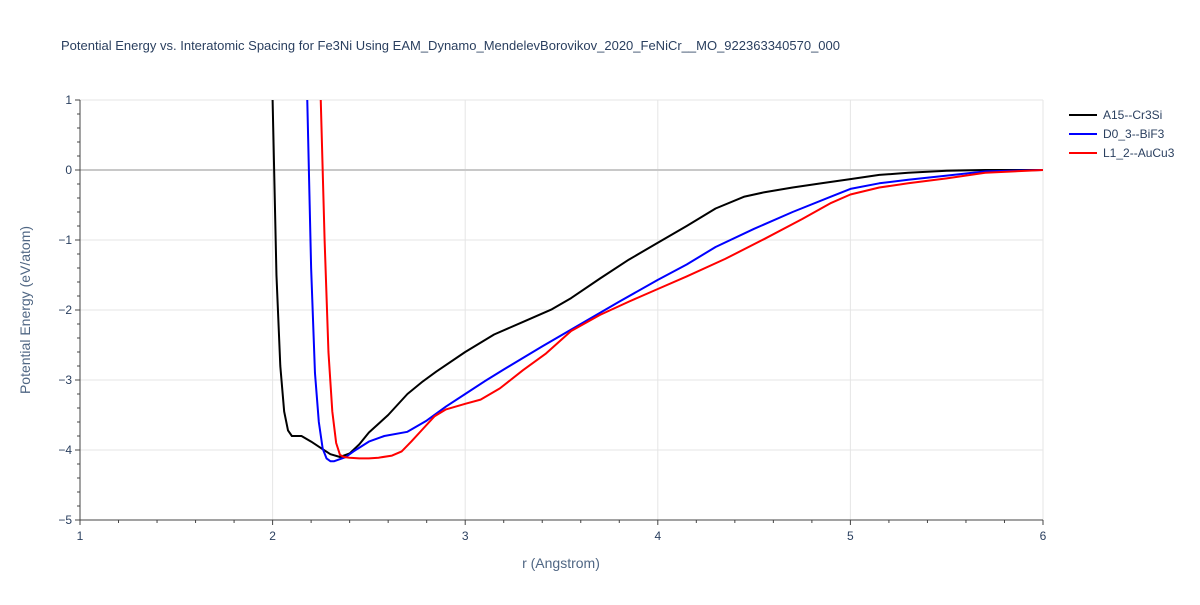 Image resolution: width=1200 pixels, height=605 pixels. I want to click on x-tick-label: 3, so click(465, 536).